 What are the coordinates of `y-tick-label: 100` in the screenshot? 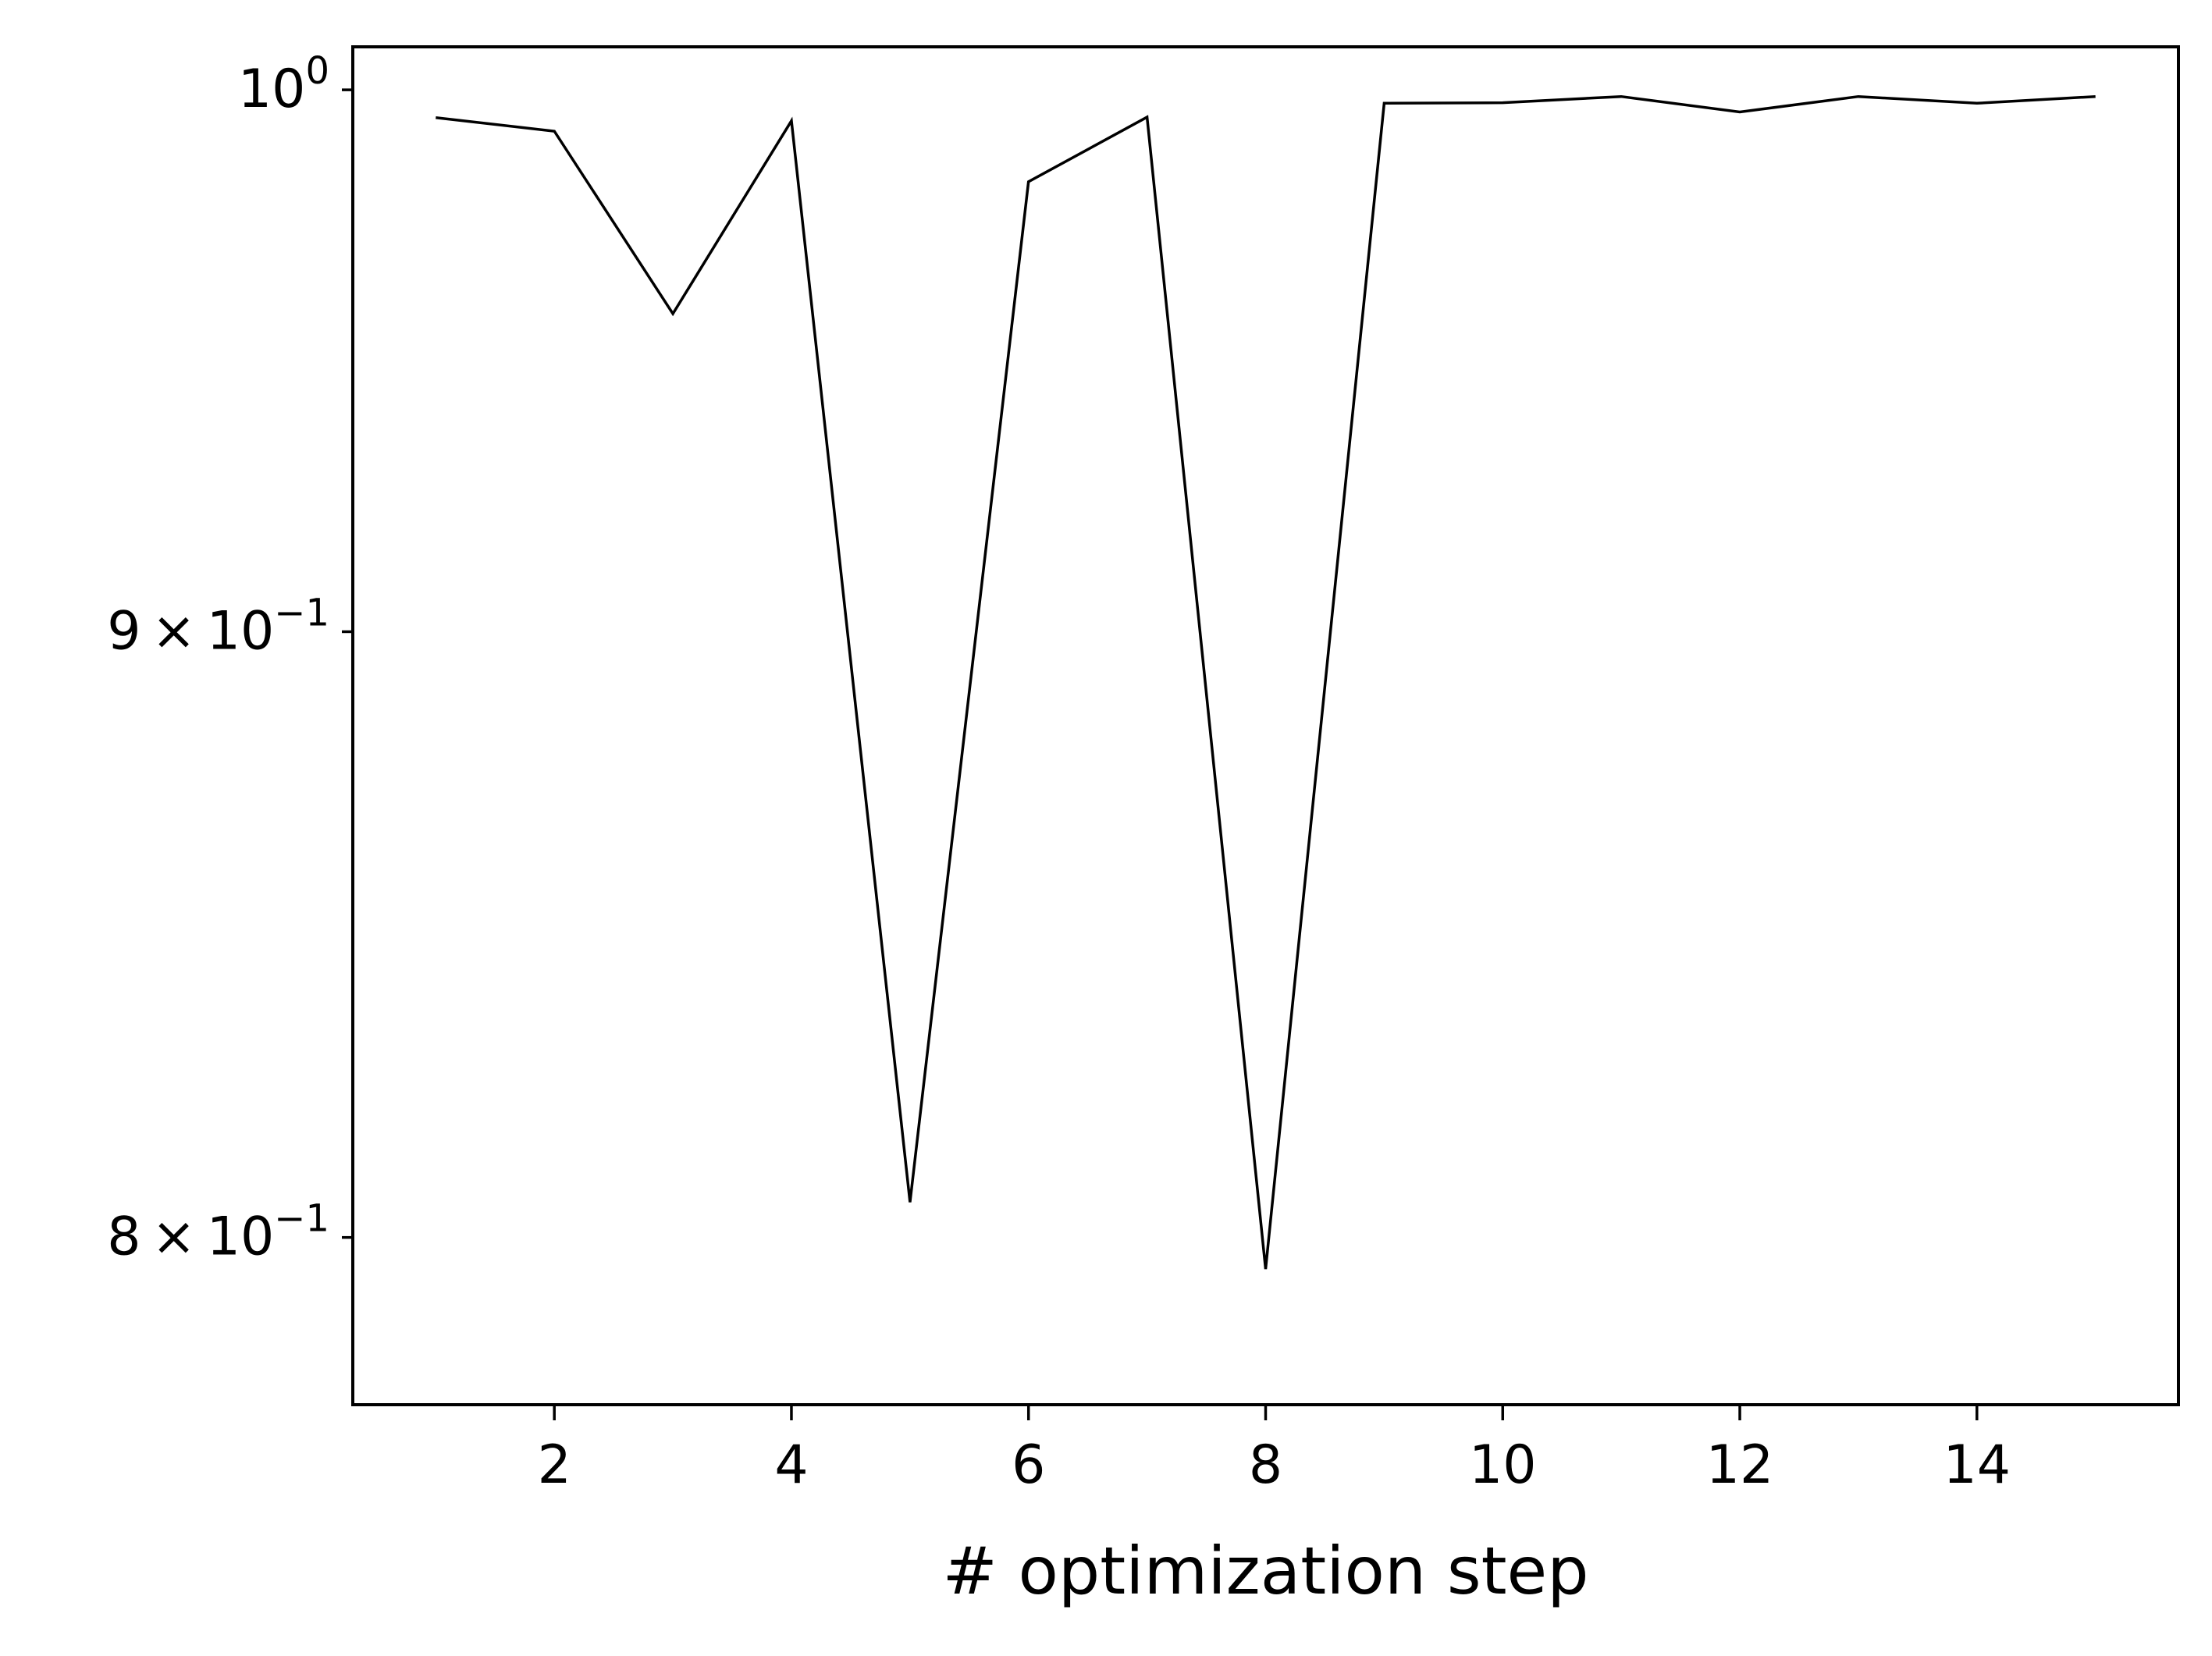 It's located at (284, 84).